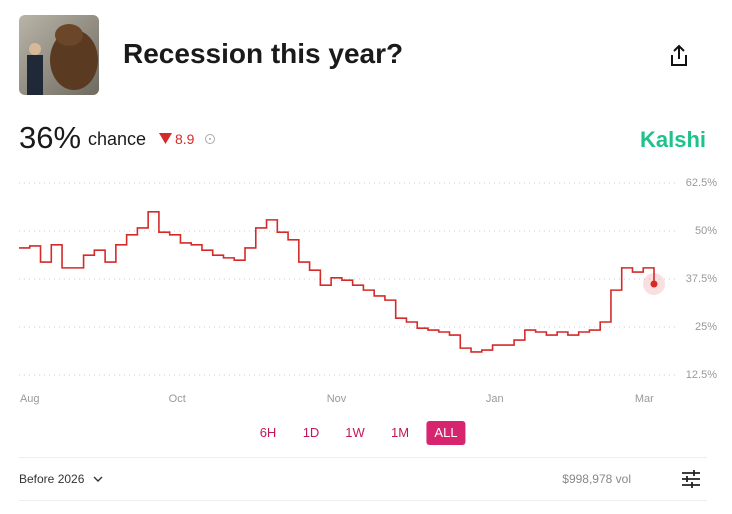  What do you see at coordinates (701, 279) in the screenshot?
I see `y-tick-label: 37.5%` at bounding box center [701, 279].